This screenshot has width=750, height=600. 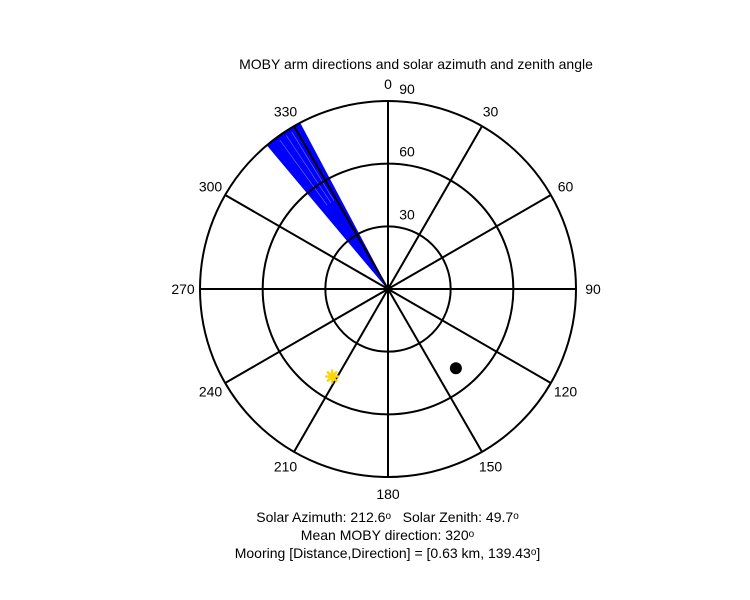 I want to click on solar-azimuth-text: Solar Azimuth: 212.6, so click(x=321, y=517).